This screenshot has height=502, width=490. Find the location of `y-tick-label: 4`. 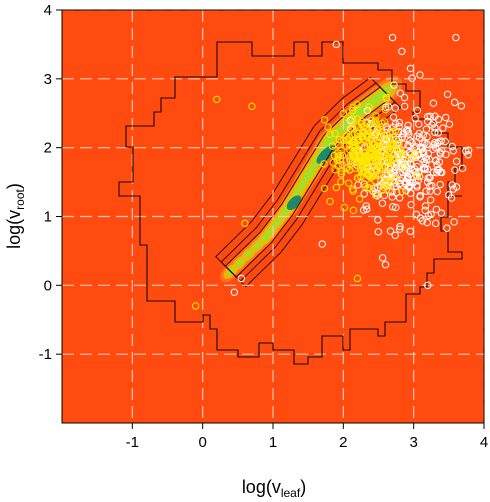

y-tick-label: 4 is located at coordinates (48, 10).